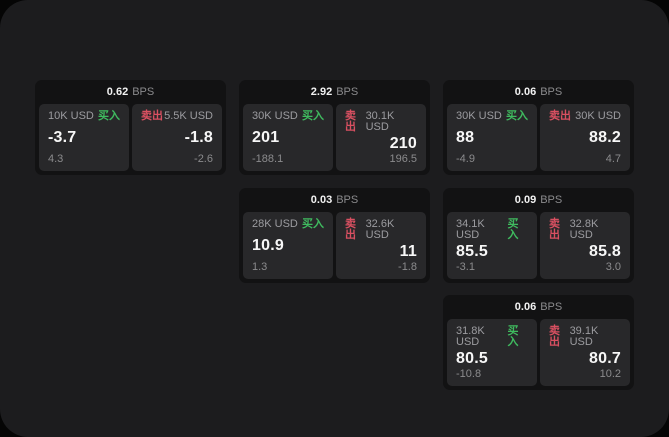  I want to click on bps-value: 0.62, so click(117, 92).